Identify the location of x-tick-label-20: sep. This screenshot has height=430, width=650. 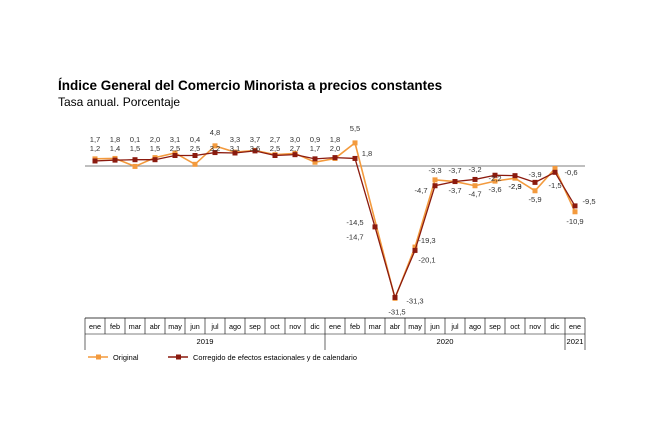
(495, 326).